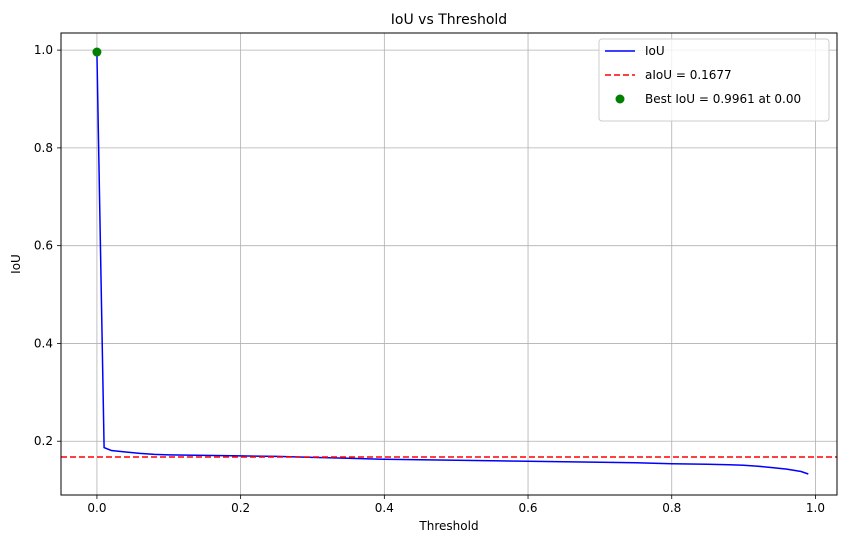 The height and width of the screenshot is (547, 846). I want to click on x-tick-label: 0.0, so click(96, 508).